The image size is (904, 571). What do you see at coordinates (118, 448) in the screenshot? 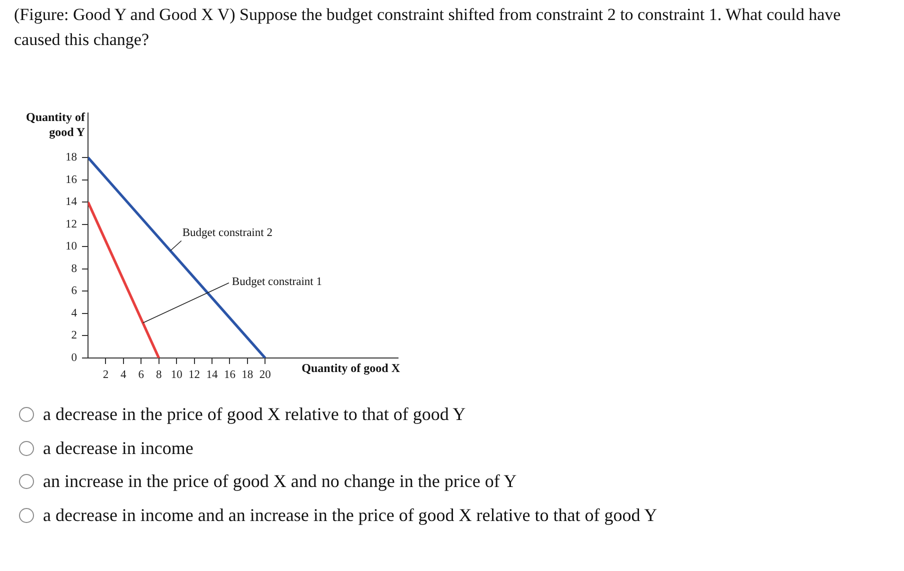
I see `text: a decrease in income` at bounding box center [118, 448].